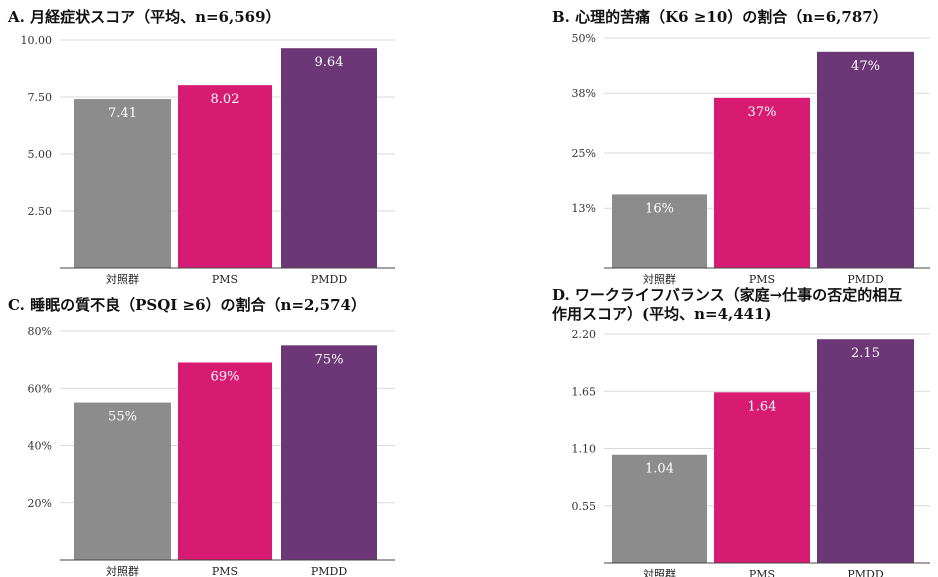  I want to click on data-label: 16%, so click(659, 208).